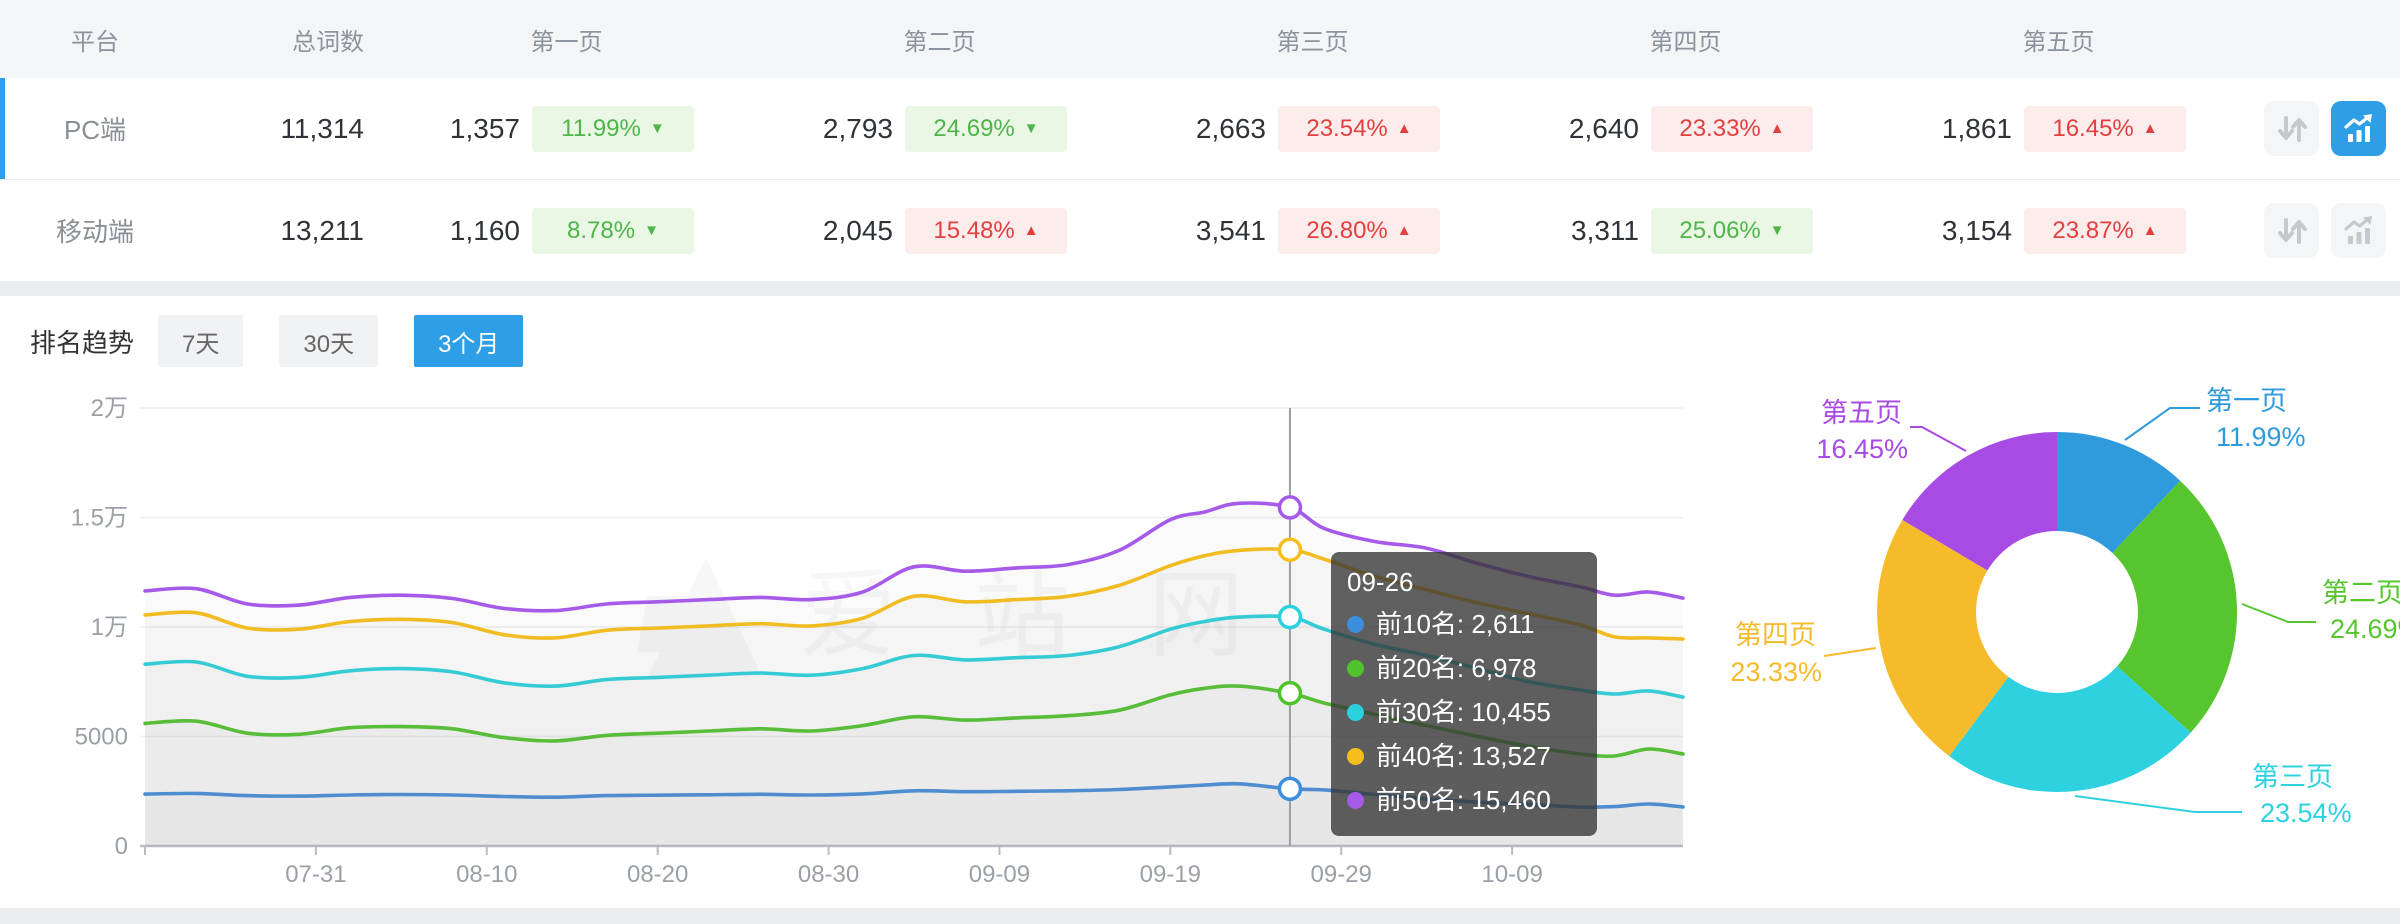  I want to click on x-axis-label: 08-20, so click(657, 874).